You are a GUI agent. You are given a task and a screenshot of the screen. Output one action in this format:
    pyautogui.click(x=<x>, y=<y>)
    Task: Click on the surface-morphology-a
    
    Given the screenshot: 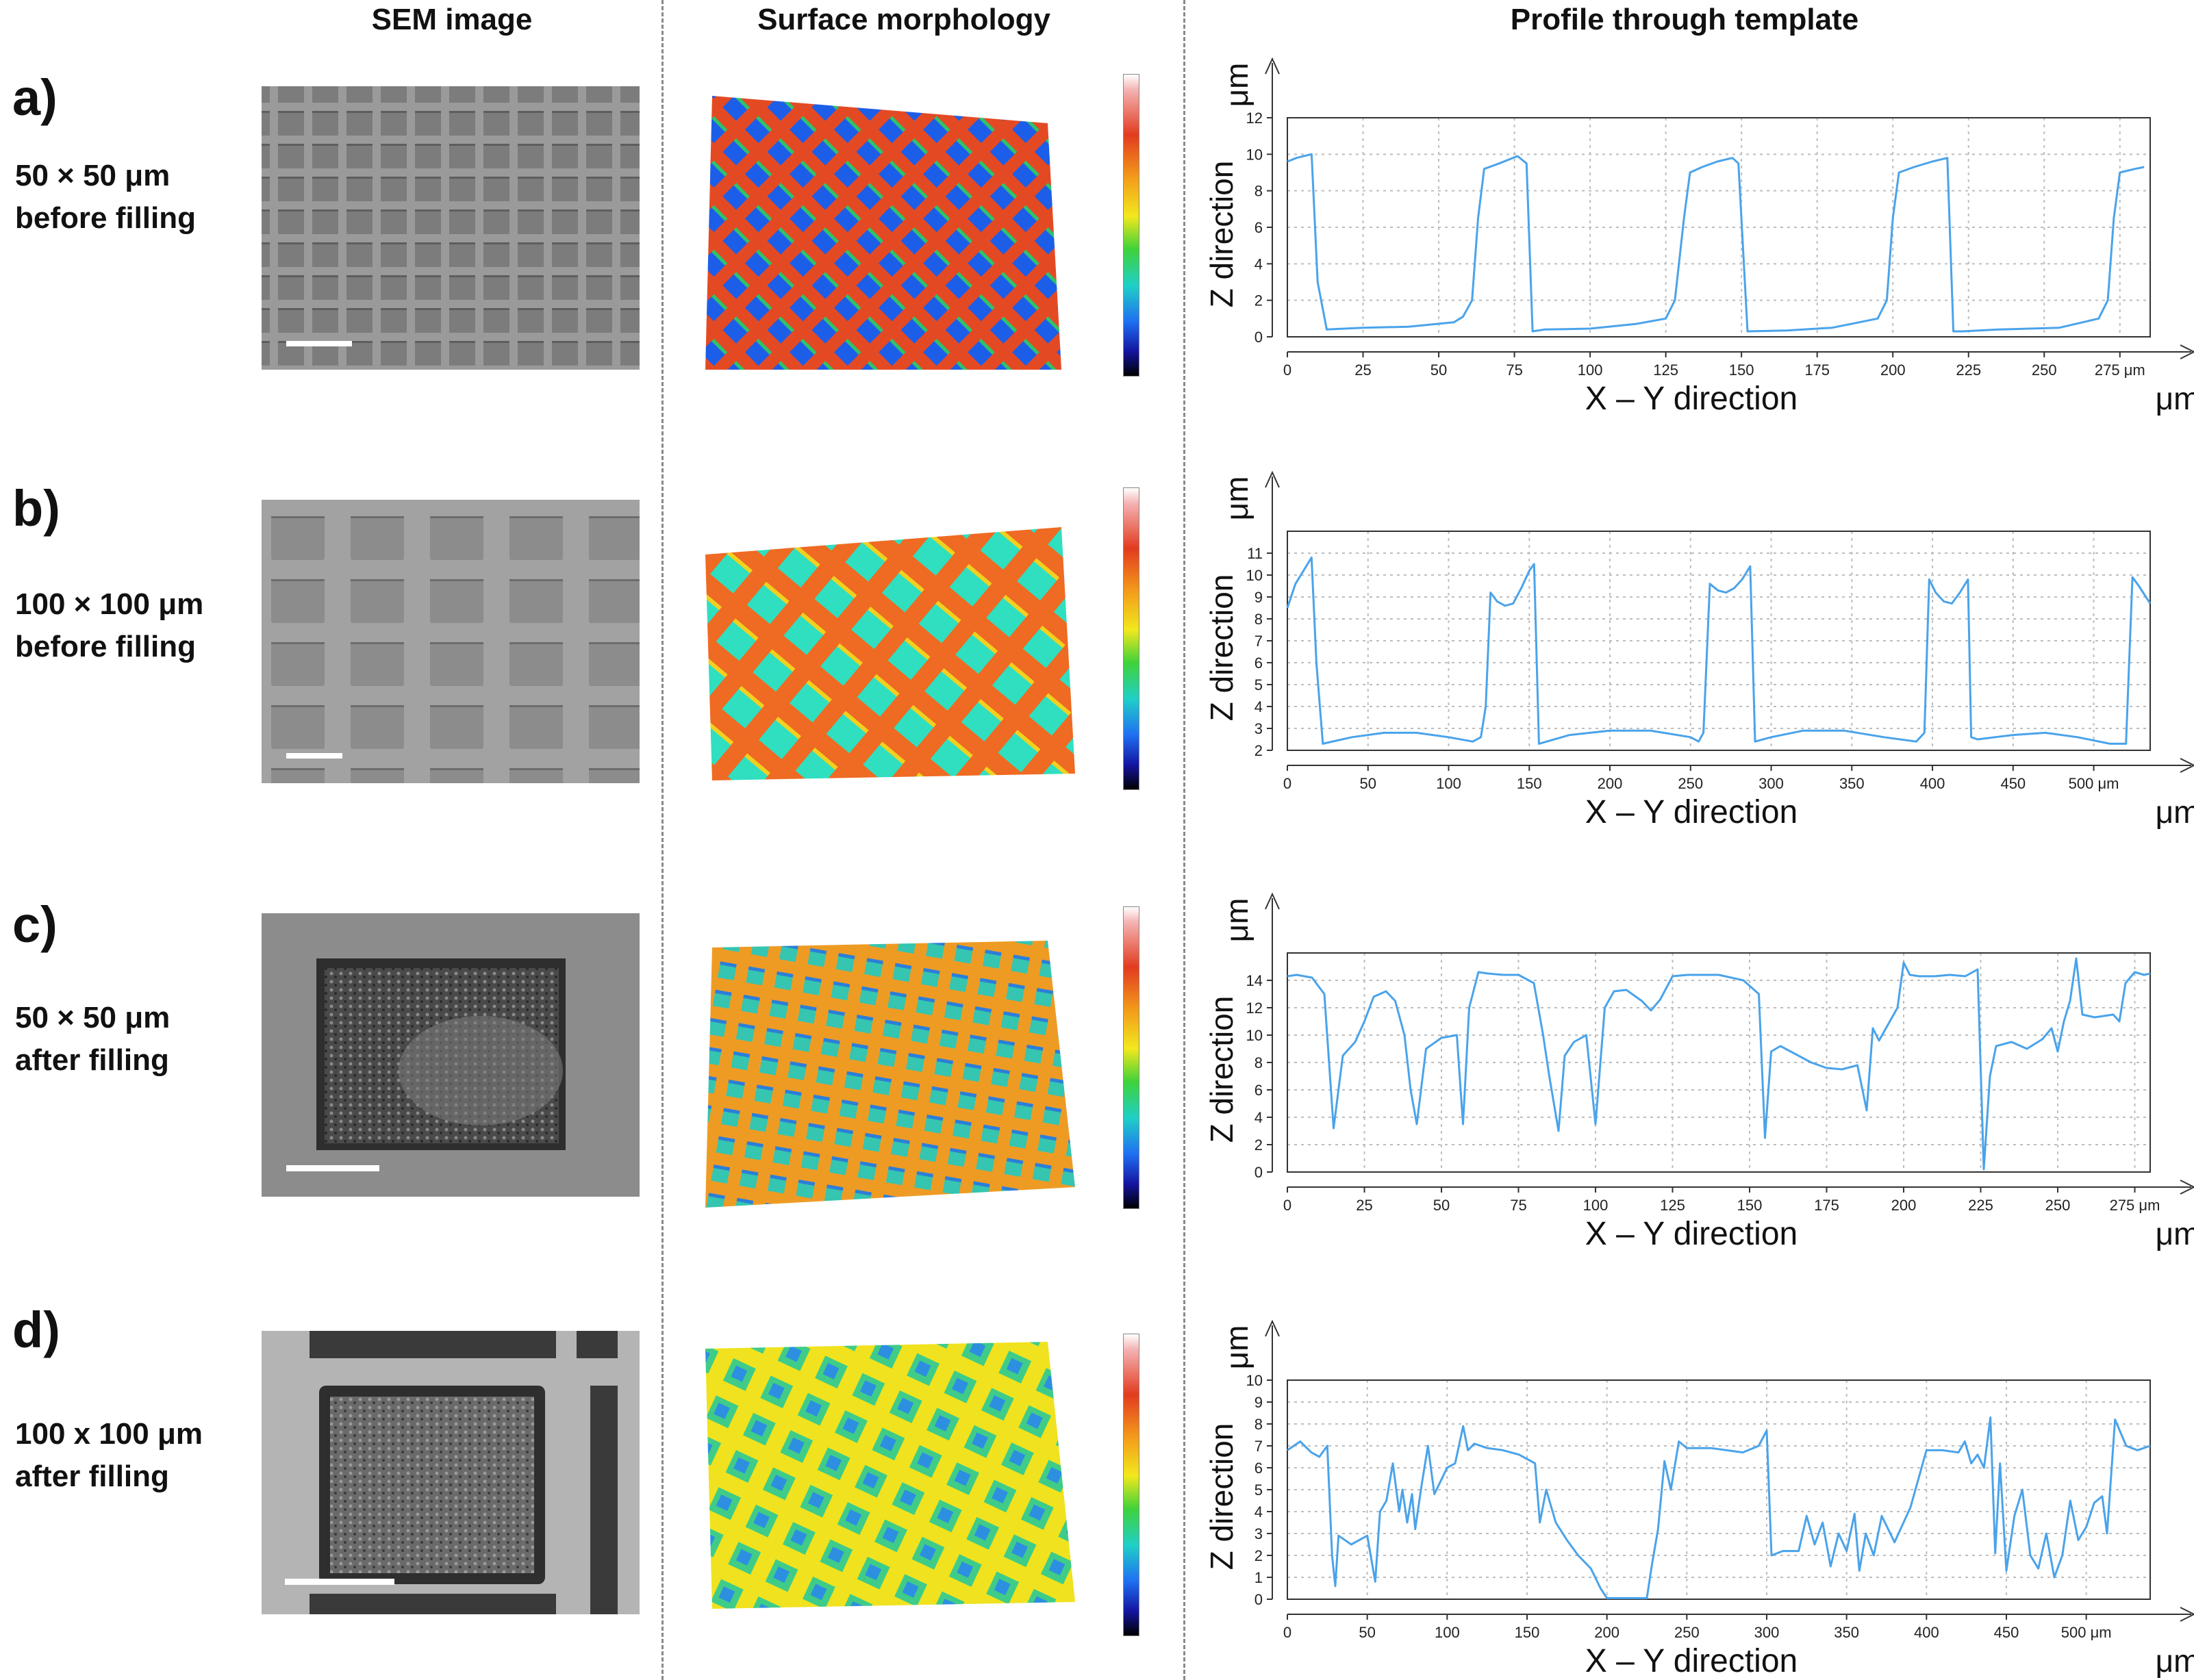 What is the action you would take?
    pyautogui.click(x=890, y=243)
    